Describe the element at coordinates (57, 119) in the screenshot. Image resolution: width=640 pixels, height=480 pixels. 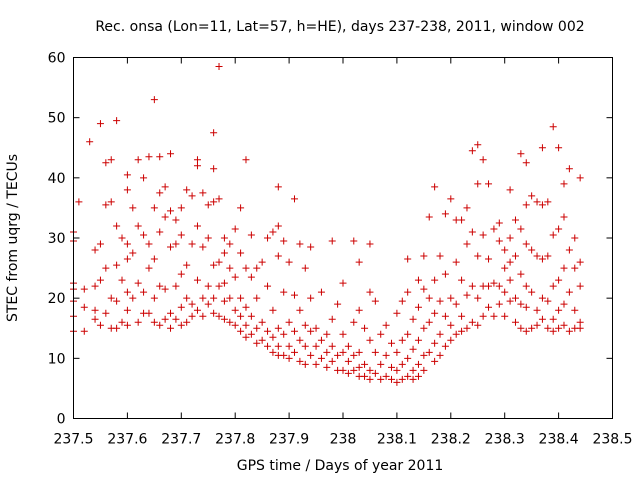
I see `y-tick-label: 50` at that location.